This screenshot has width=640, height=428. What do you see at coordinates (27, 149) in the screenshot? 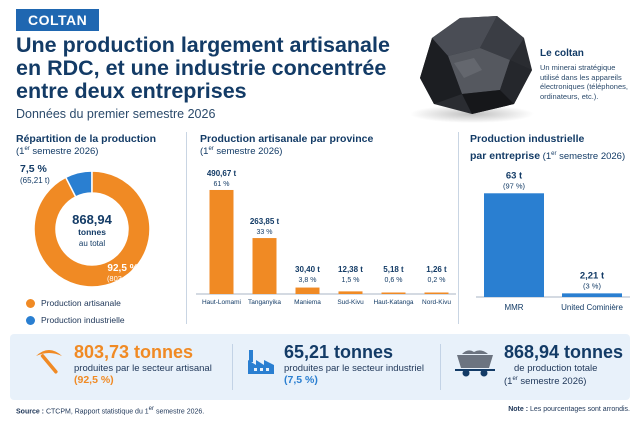
I see `donut-subtitle-sup: er` at bounding box center [27, 149].